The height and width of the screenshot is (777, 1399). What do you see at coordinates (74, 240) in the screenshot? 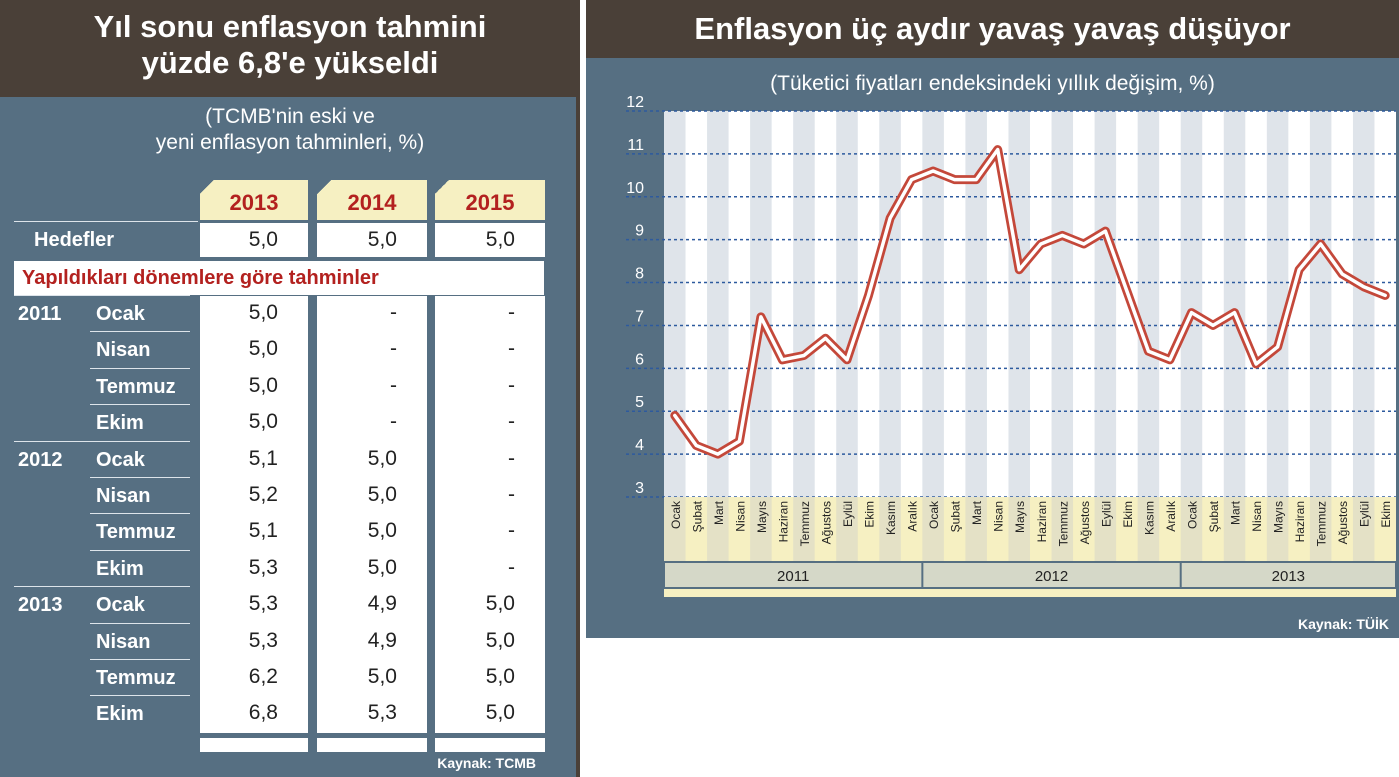
I see `targets-label: Hedefler` at bounding box center [74, 240].